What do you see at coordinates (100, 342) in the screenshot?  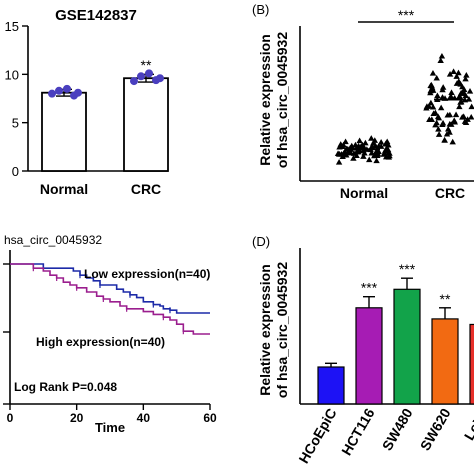 I see `panel-c-legend-high: High expression(n=40)` at bounding box center [100, 342].